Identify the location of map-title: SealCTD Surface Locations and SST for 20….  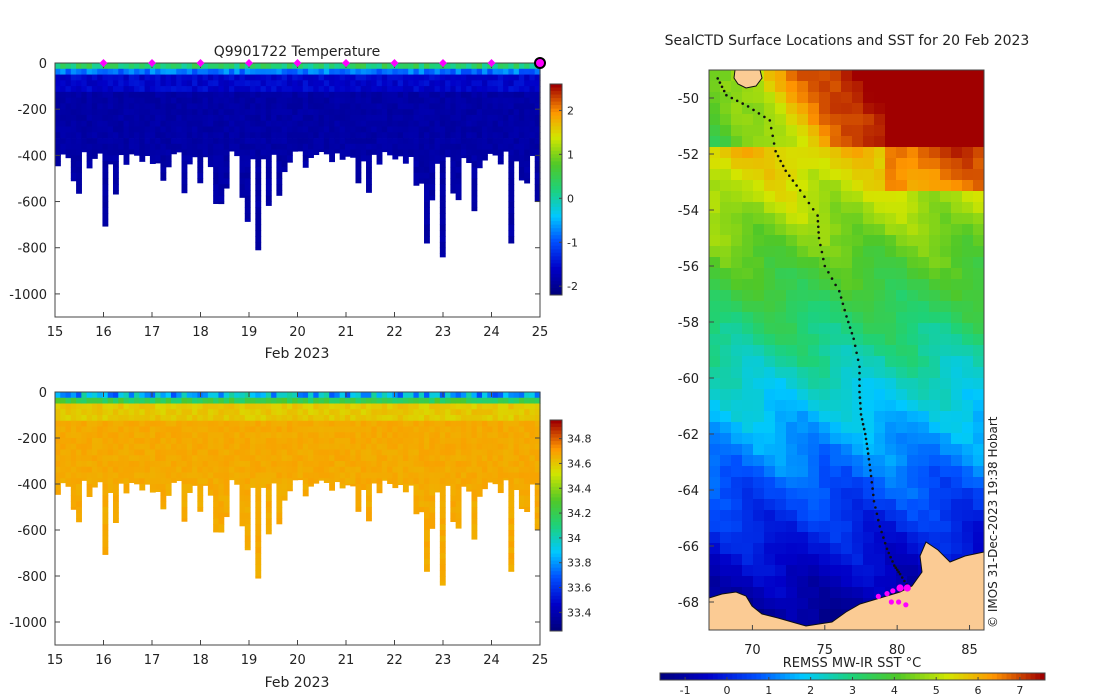
(847, 41).